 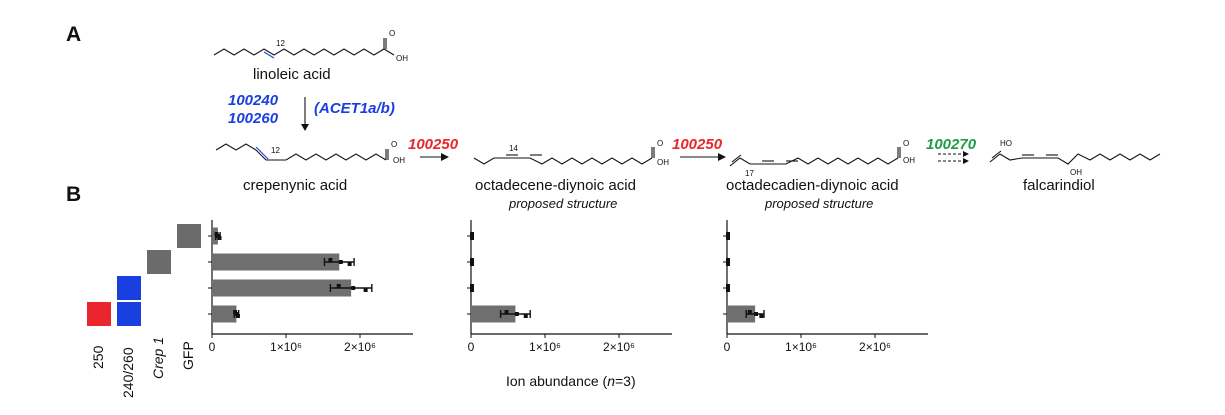 What do you see at coordinates (354, 108) in the screenshot?
I see `gene-acet1ab: (ACET1a/b)` at bounding box center [354, 108].